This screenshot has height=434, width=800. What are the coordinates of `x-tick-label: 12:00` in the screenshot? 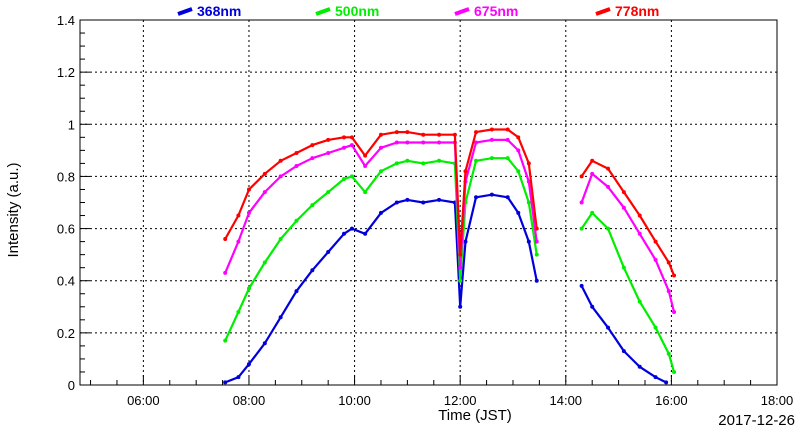 It's located at (460, 400).